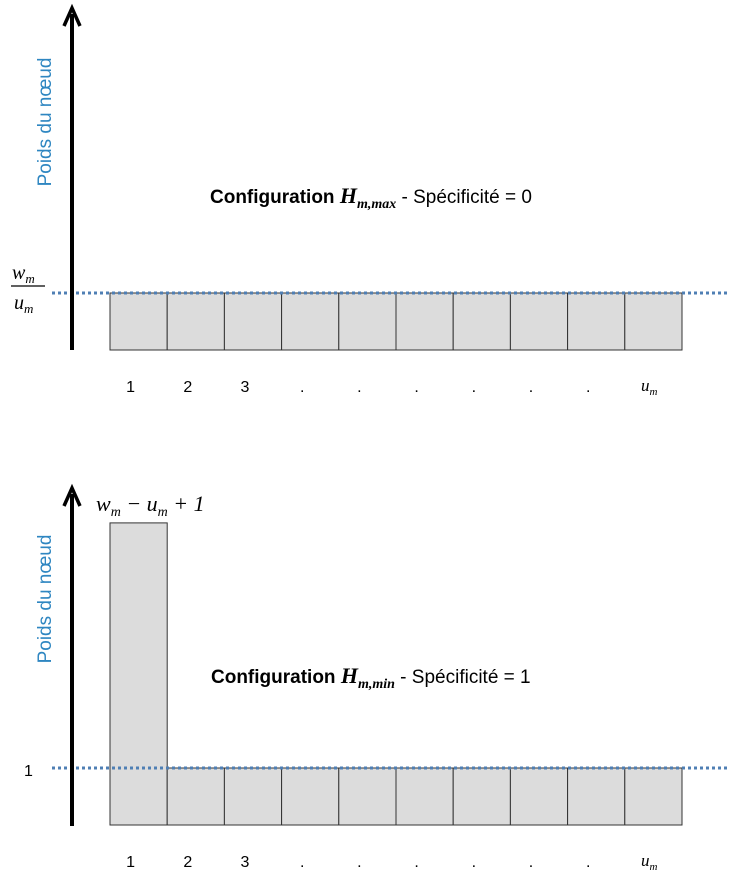 The height and width of the screenshot is (877, 729). I want to click on bottom-peak-var1: w, so click(103, 503).